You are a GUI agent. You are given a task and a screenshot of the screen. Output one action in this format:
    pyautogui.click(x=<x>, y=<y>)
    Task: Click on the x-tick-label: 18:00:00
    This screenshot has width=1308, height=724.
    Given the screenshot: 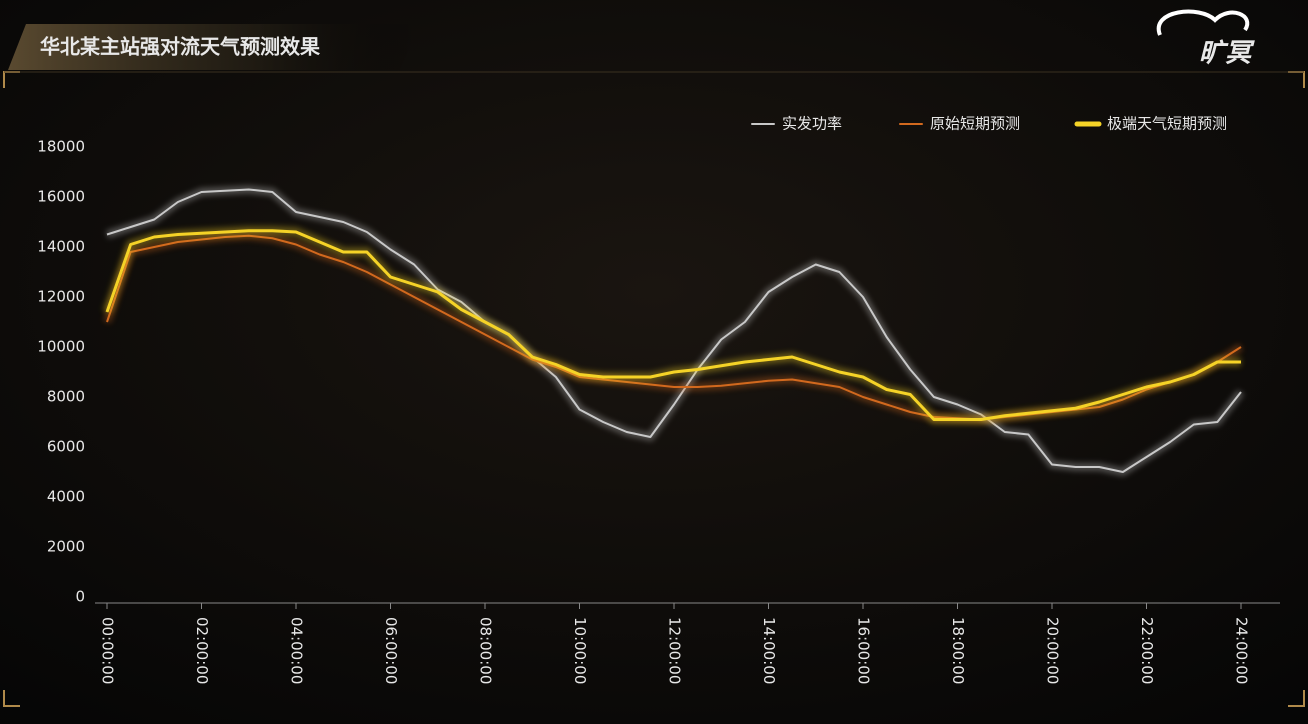 What is the action you would take?
    pyautogui.click(x=958, y=650)
    